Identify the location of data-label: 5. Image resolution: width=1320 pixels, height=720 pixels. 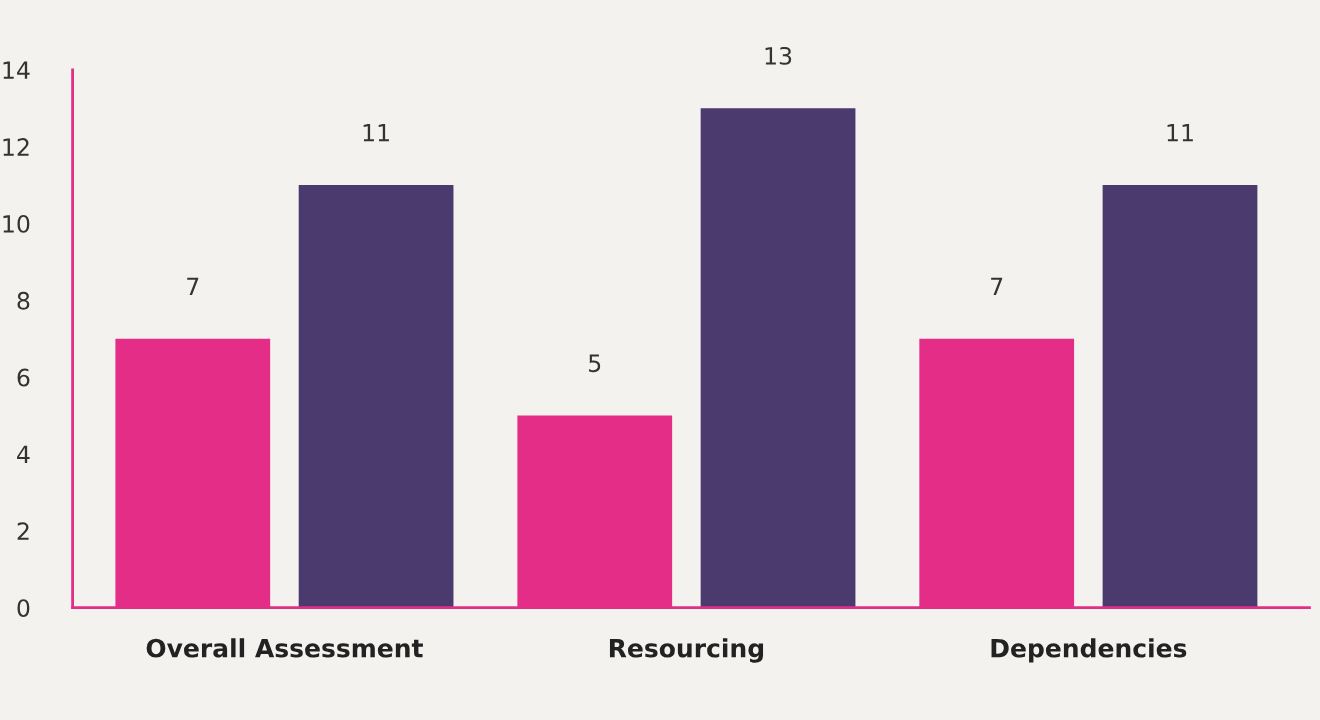
(595, 363).